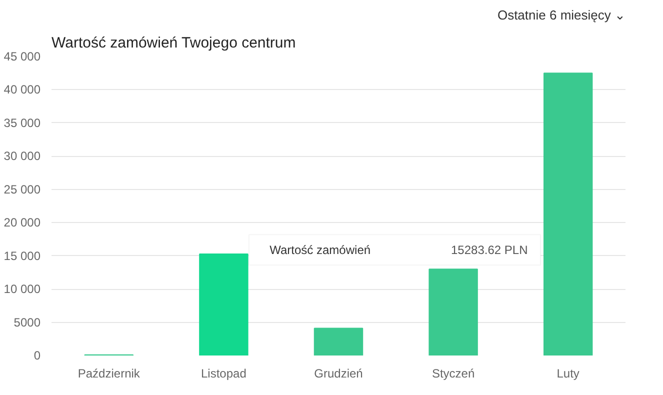 Image resolution: width=663 pixels, height=395 pixels. What do you see at coordinates (37, 355) in the screenshot?
I see `y-tick-label: 0` at bounding box center [37, 355].